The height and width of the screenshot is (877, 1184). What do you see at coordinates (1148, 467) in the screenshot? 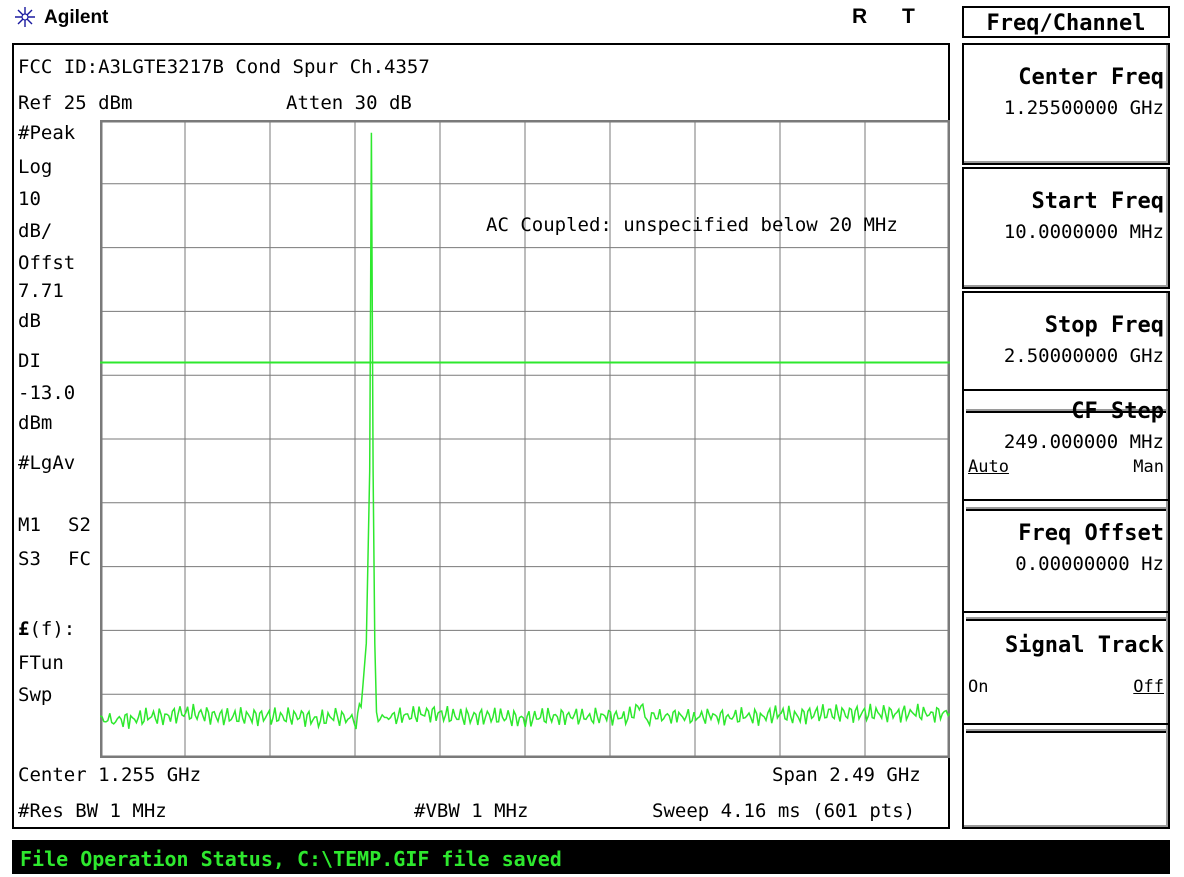
I see `cf-step-man-option: Man` at bounding box center [1148, 467].